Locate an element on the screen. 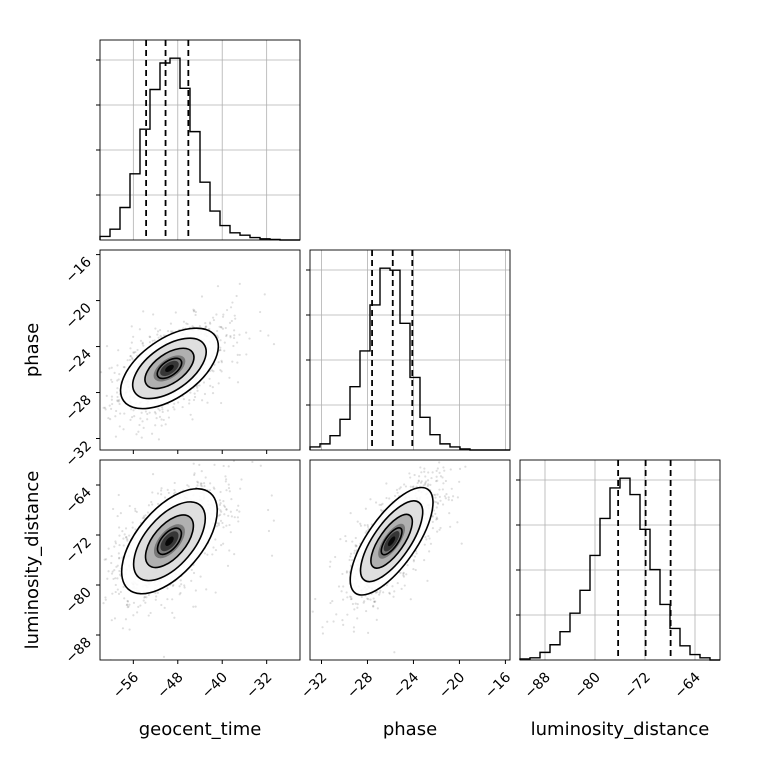 Image resolution: width=760 pixels, height=760 pixels. x-axis-label-phase: phase is located at coordinates (410, 729).